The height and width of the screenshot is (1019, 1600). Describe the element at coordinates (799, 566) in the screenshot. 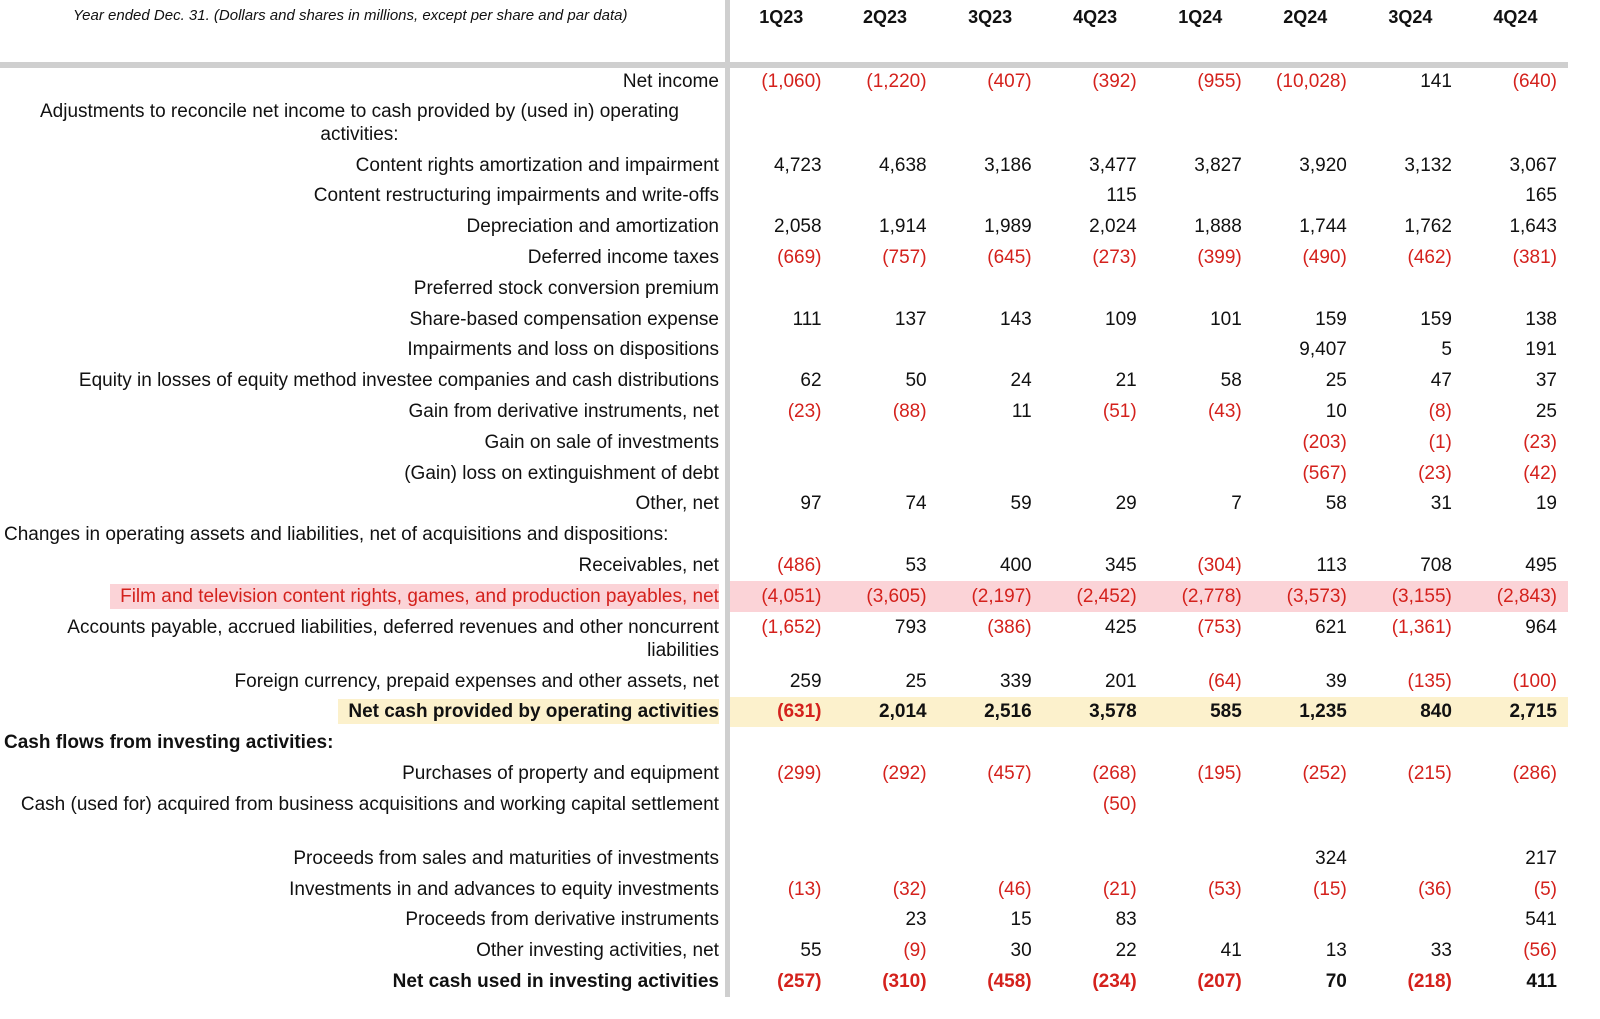

I see `value-cell: (486)` at that location.